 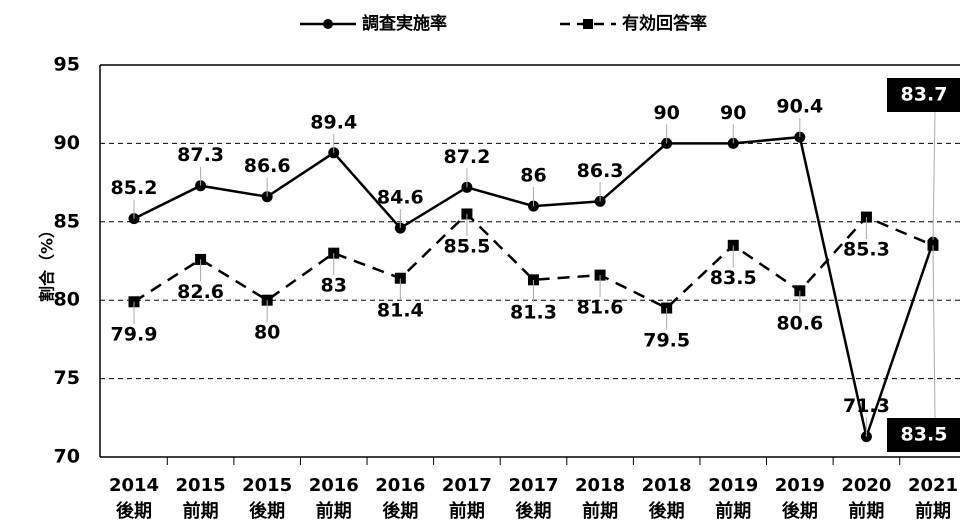 I want to click on data-label: 86, so click(x=533, y=176).